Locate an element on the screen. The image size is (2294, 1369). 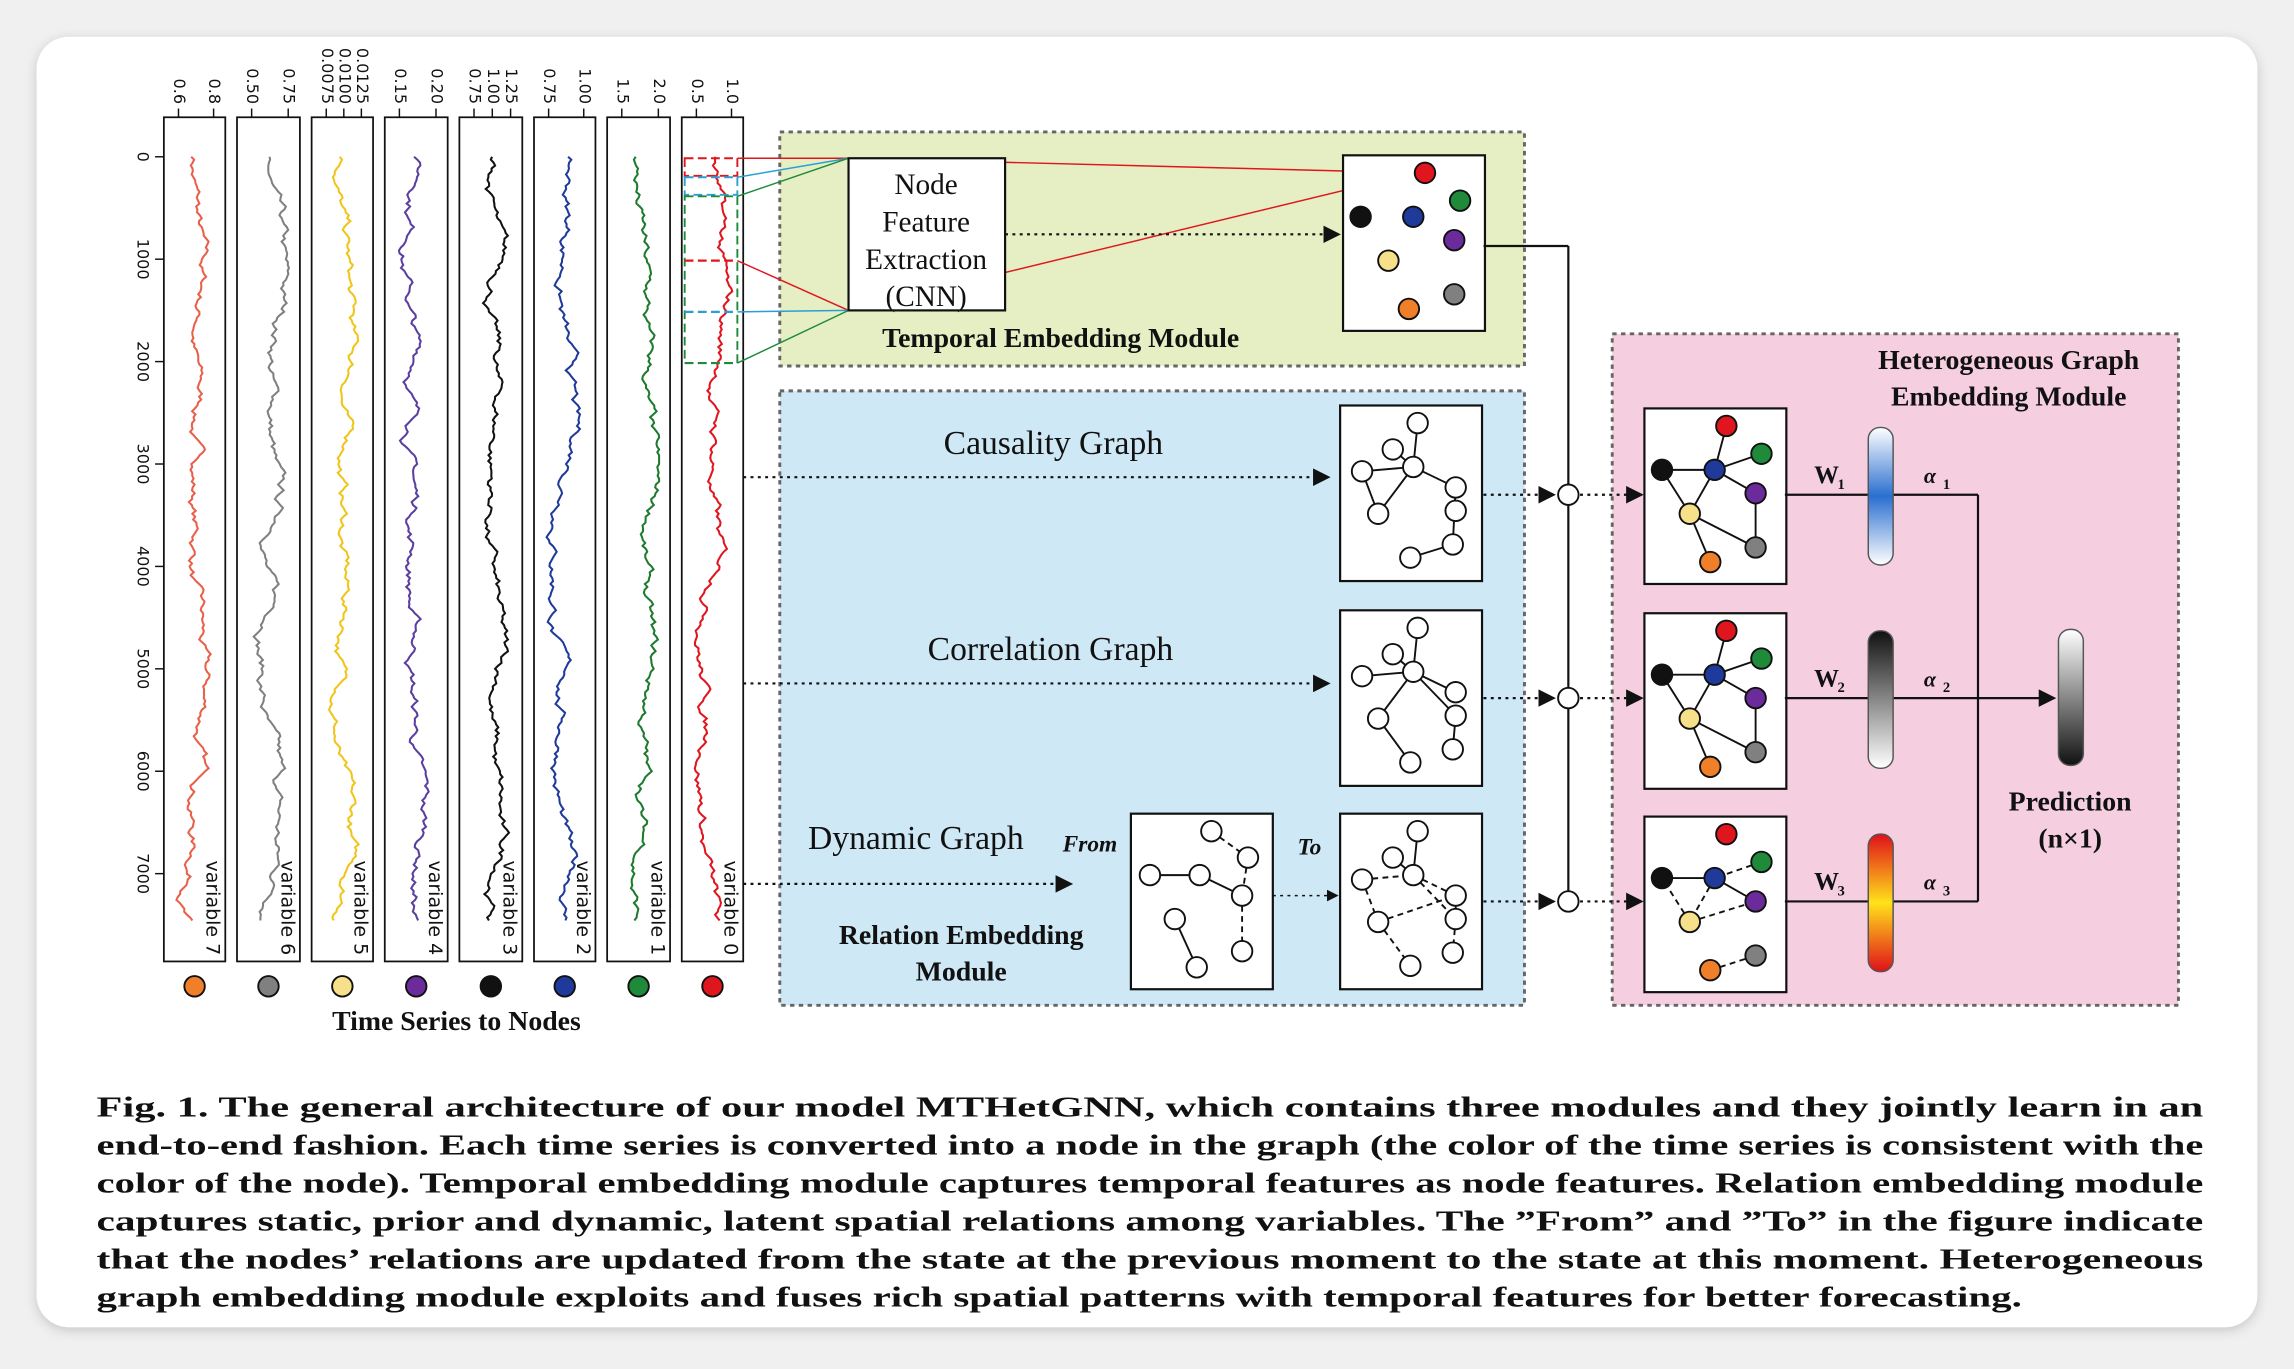
alpha-sub: 2 is located at coordinates (1946, 688).